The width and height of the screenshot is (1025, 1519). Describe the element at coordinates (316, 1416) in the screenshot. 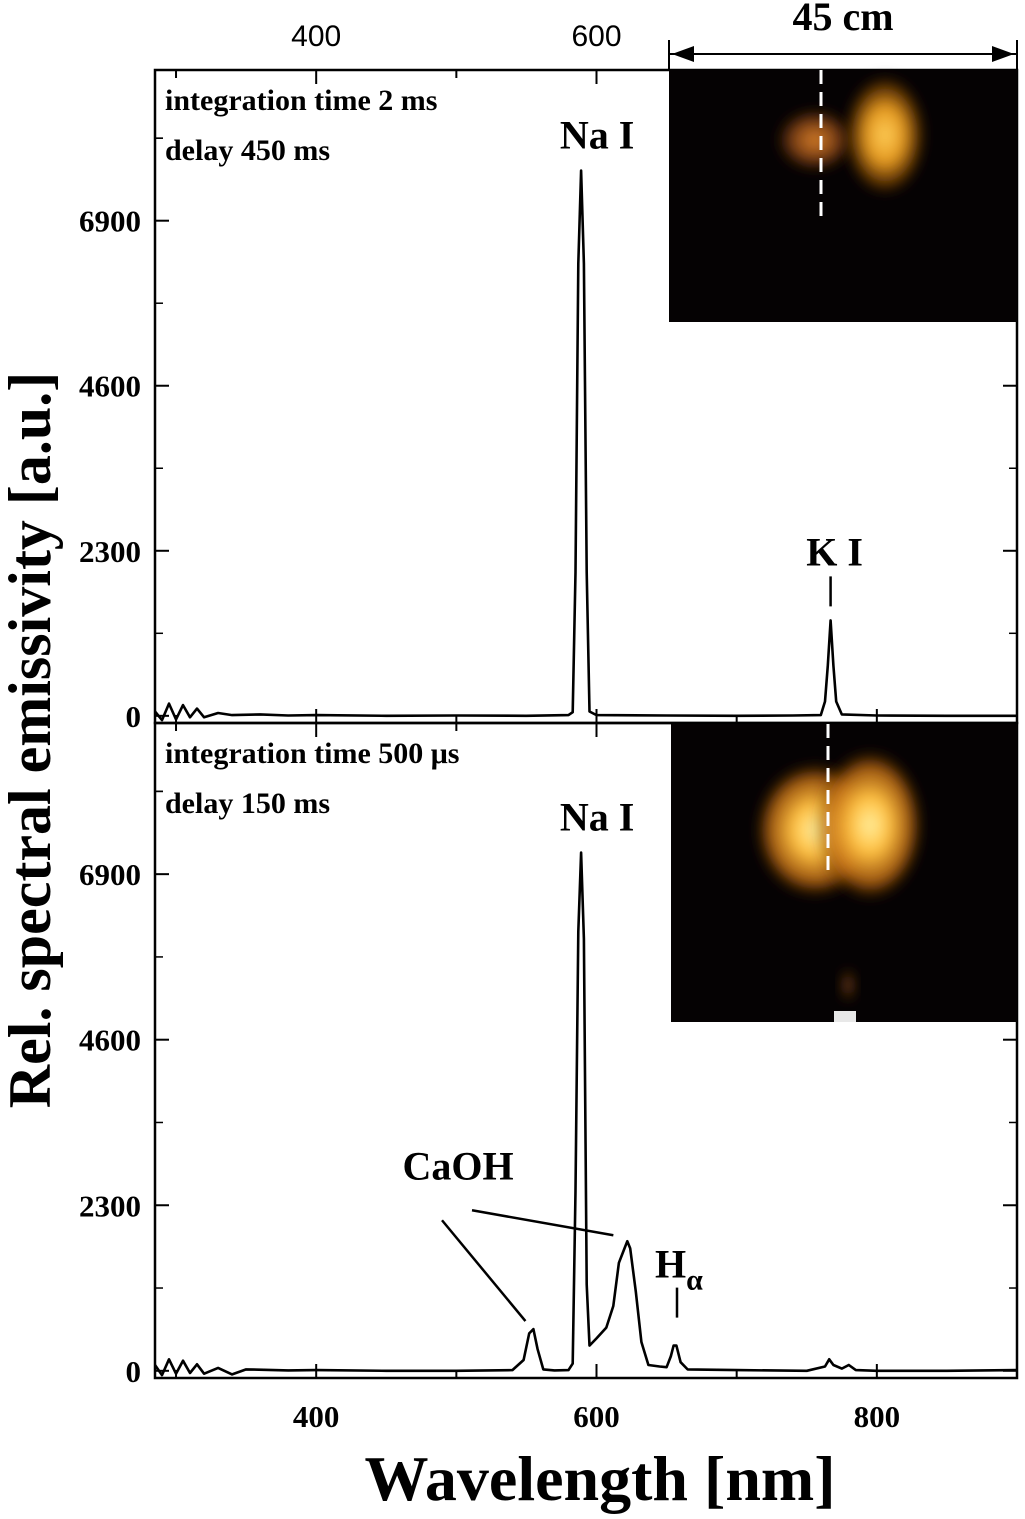

I see `x-tick-label: 400` at that location.